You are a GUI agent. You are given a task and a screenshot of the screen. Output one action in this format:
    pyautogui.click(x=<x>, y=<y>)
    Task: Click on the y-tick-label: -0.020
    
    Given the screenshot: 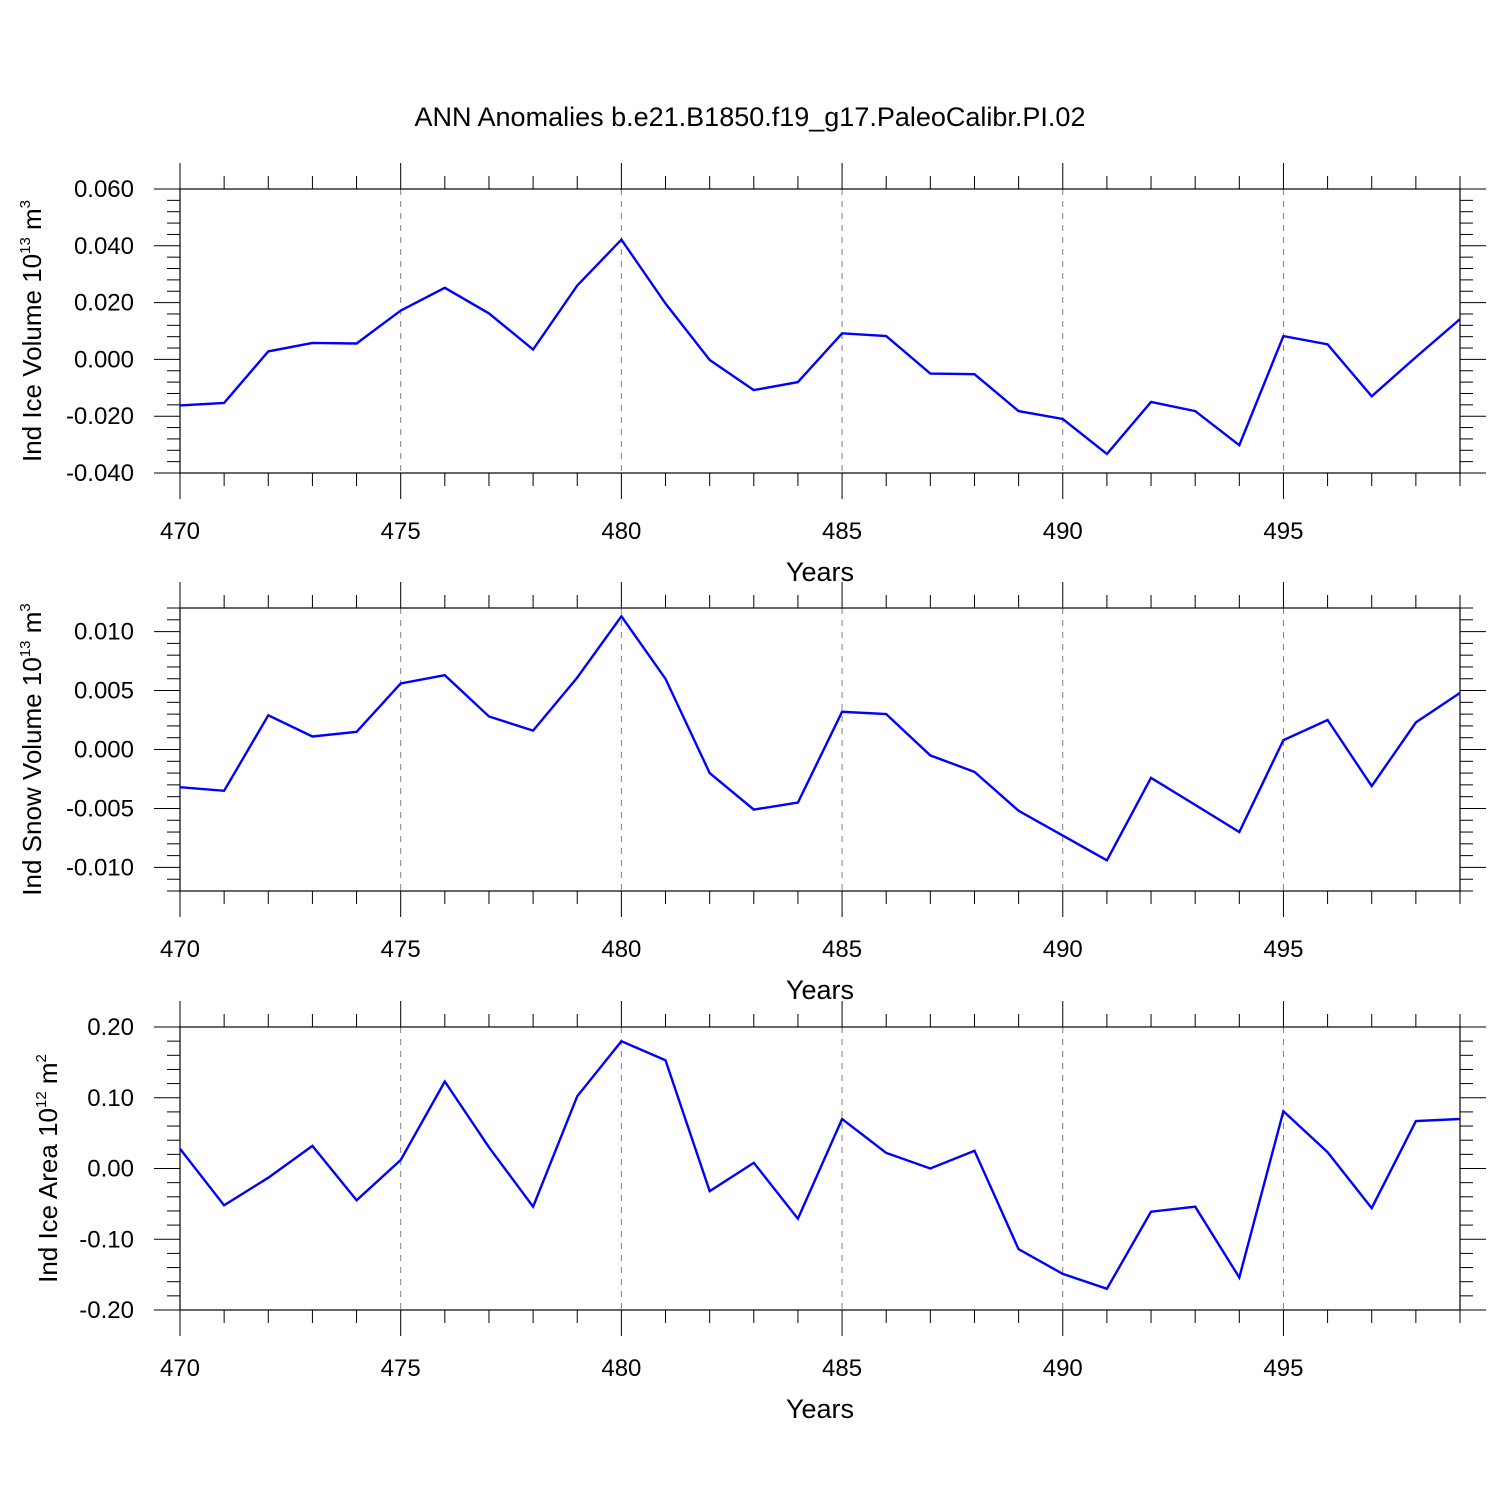 What is the action you would take?
    pyautogui.click(x=100, y=416)
    